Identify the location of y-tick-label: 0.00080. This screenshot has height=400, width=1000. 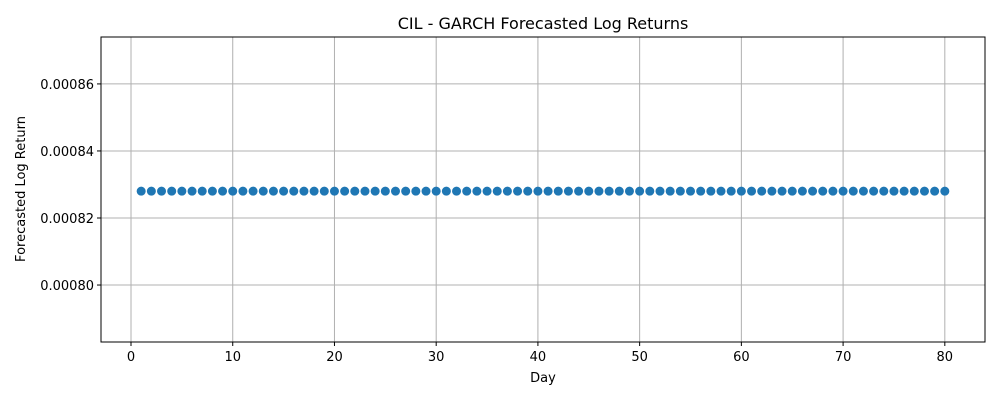
(67, 286).